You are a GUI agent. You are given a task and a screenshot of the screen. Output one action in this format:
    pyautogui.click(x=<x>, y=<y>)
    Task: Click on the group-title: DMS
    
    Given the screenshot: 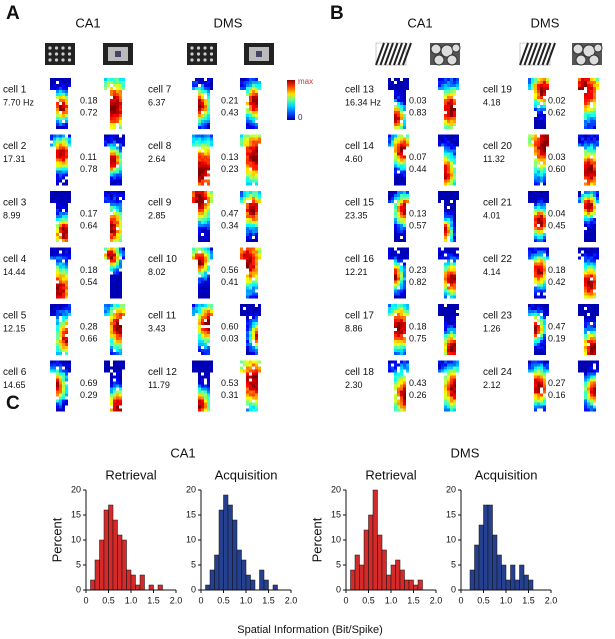 What is the action you would take?
    pyautogui.click(x=465, y=452)
    